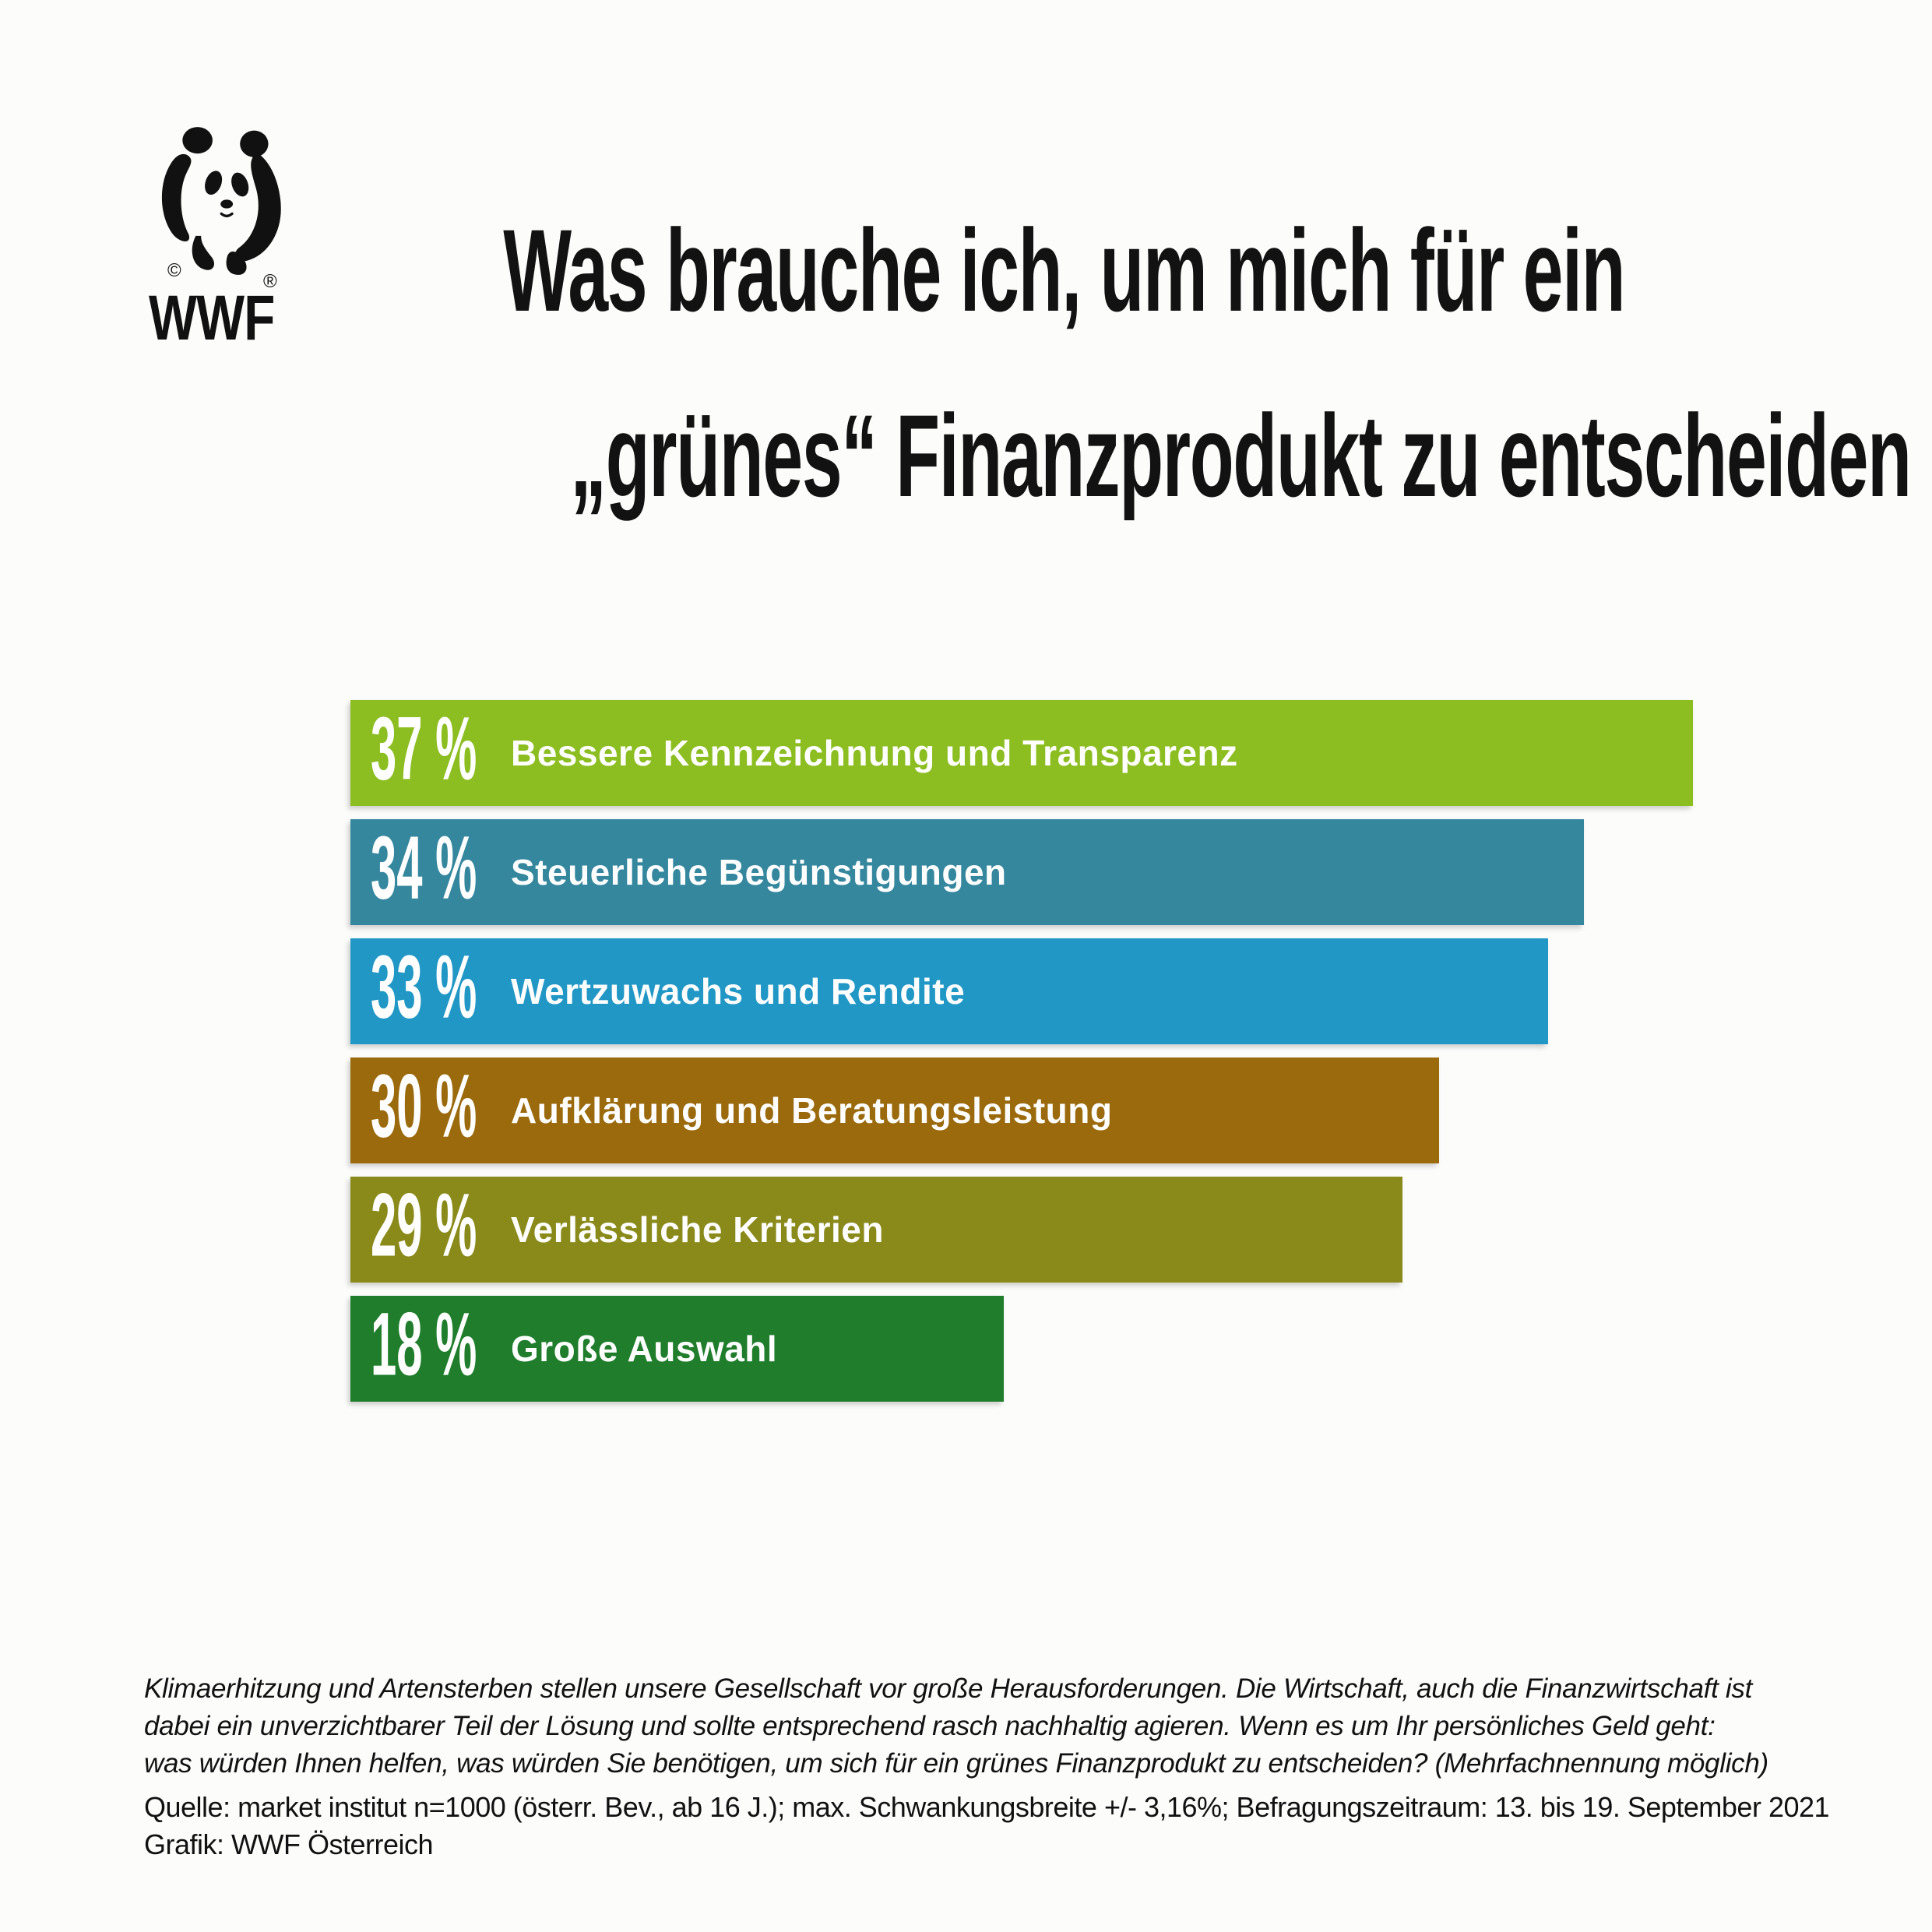  What do you see at coordinates (812, 1110) in the screenshot?
I see `bar-category-label: Aufklärung und Beratungsleistung` at bounding box center [812, 1110].